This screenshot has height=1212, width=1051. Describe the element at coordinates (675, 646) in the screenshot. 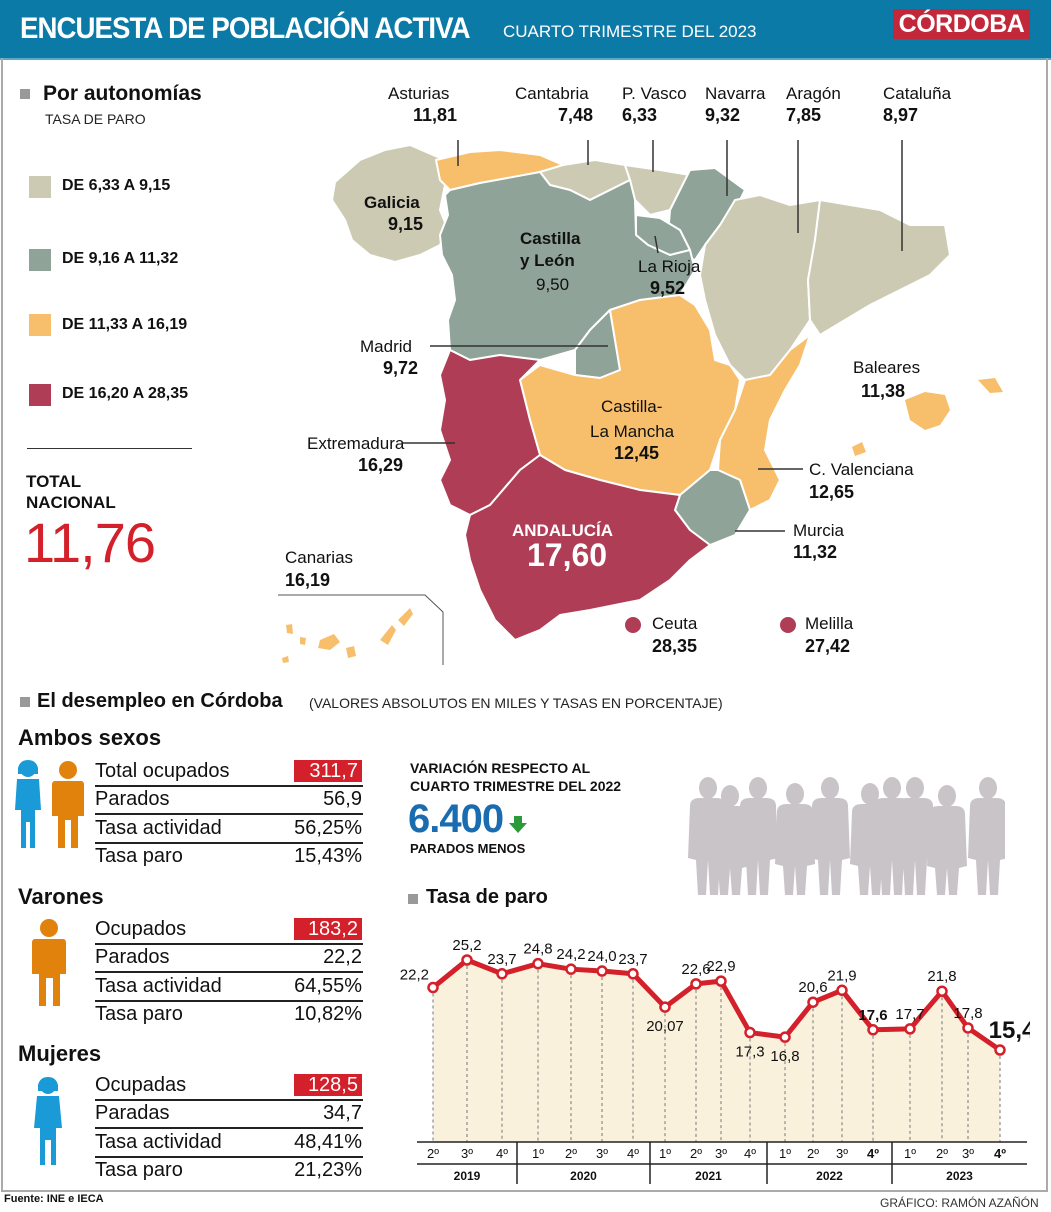

I see `label-ceuta-value: 28,35` at that location.